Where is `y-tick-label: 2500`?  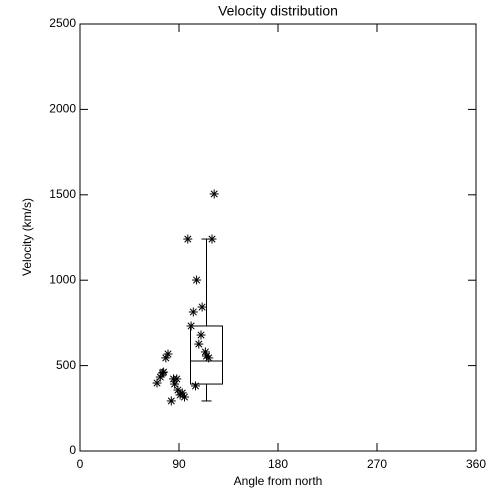 y-tick-label: 2500 is located at coordinates (62, 23).